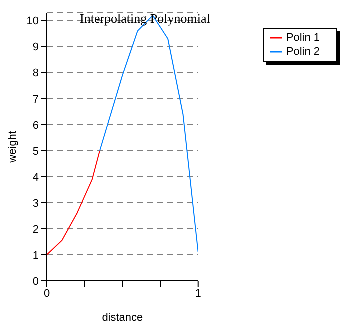 Image resolution: width=353 pixels, height=329 pixels. Describe the element at coordinates (12, 147) in the screenshot. I see `y-axis-title: weight` at that location.